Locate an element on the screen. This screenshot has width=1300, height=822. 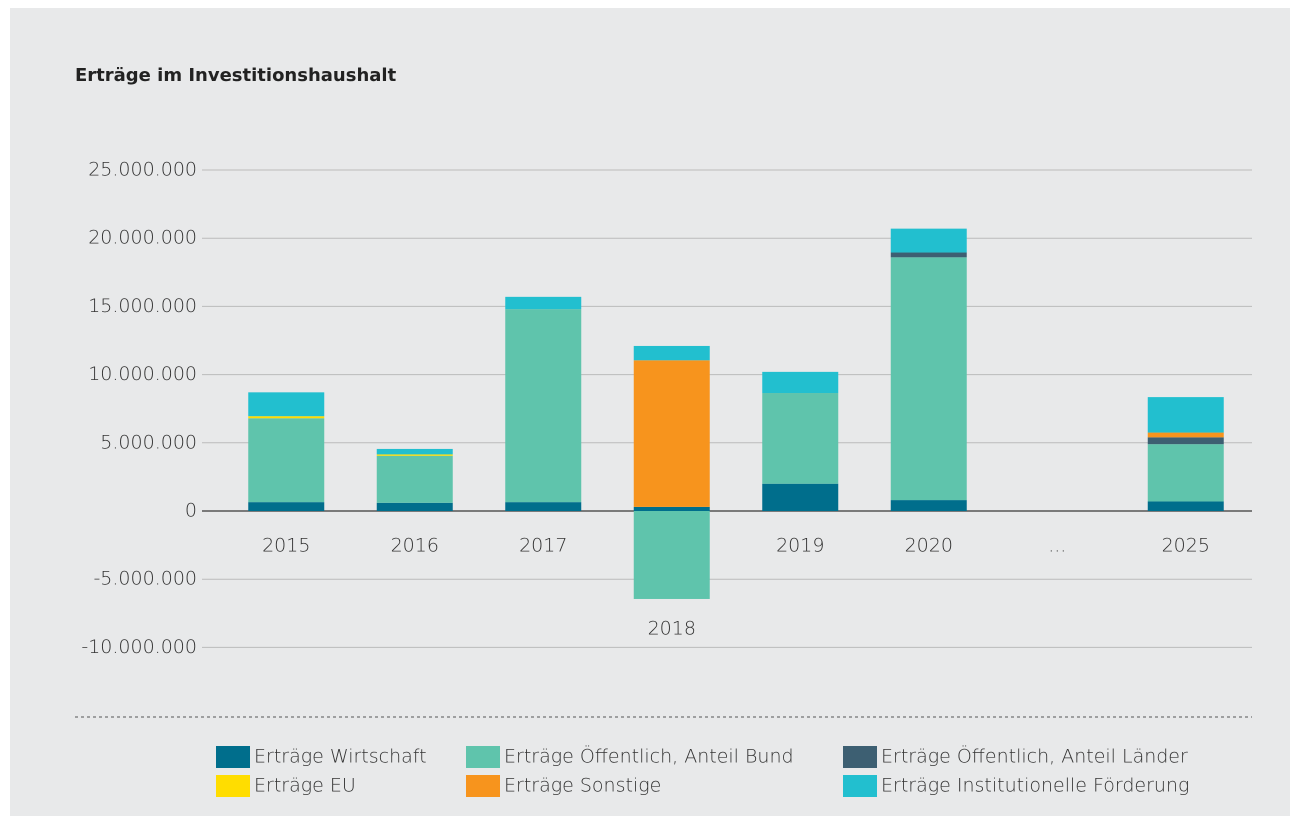
y-tick-label: 25.000.000 is located at coordinates (142, 170).